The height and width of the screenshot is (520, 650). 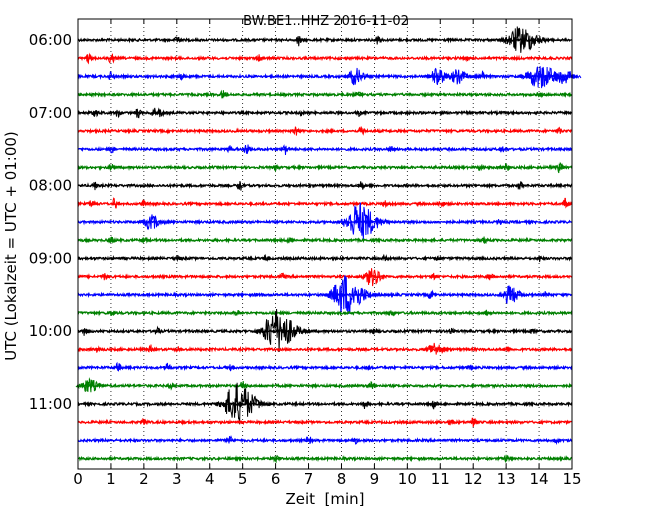 I want to click on trace-event-06:30-4, so click(x=460, y=77).